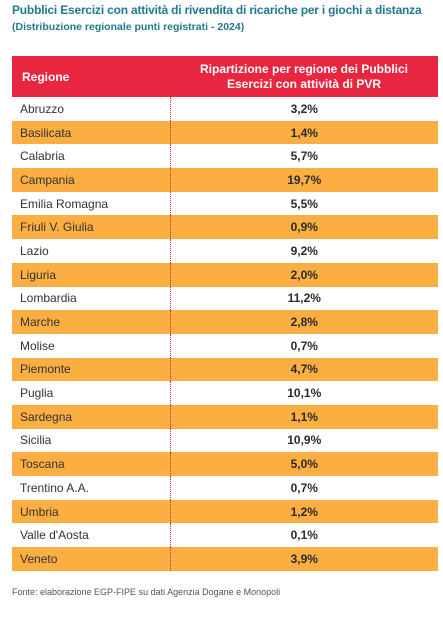  What do you see at coordinates (91, 488) in the screenshot?
I see `region-cell: Trentino A.A.` at bounding box center [91, 488].